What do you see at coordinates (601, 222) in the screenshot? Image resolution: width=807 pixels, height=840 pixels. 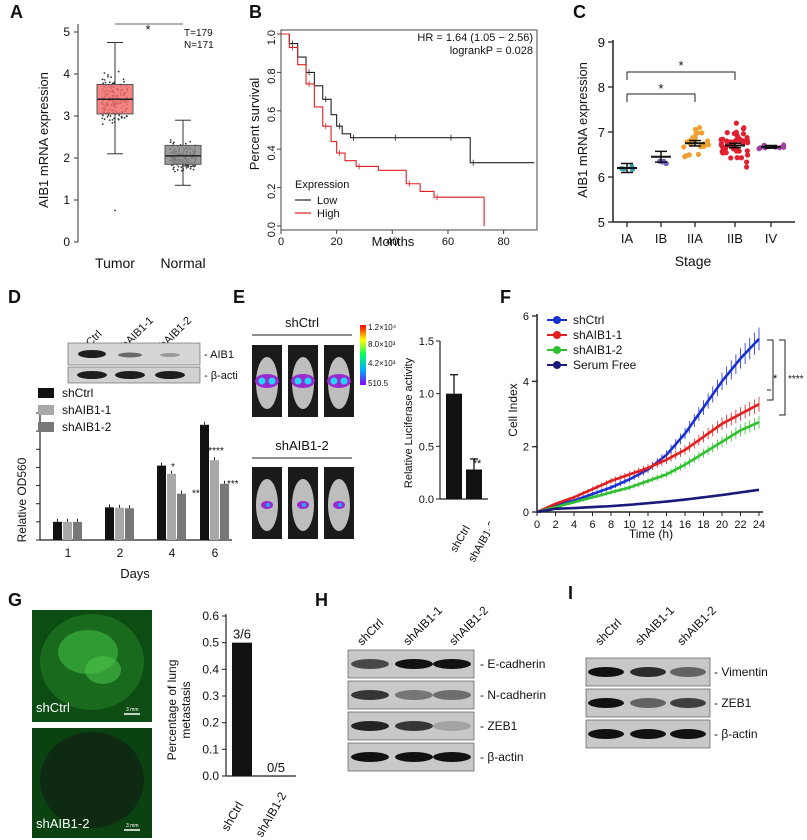 I see `panel-c-ytick-label: 5` at bounding box center [601, 222].